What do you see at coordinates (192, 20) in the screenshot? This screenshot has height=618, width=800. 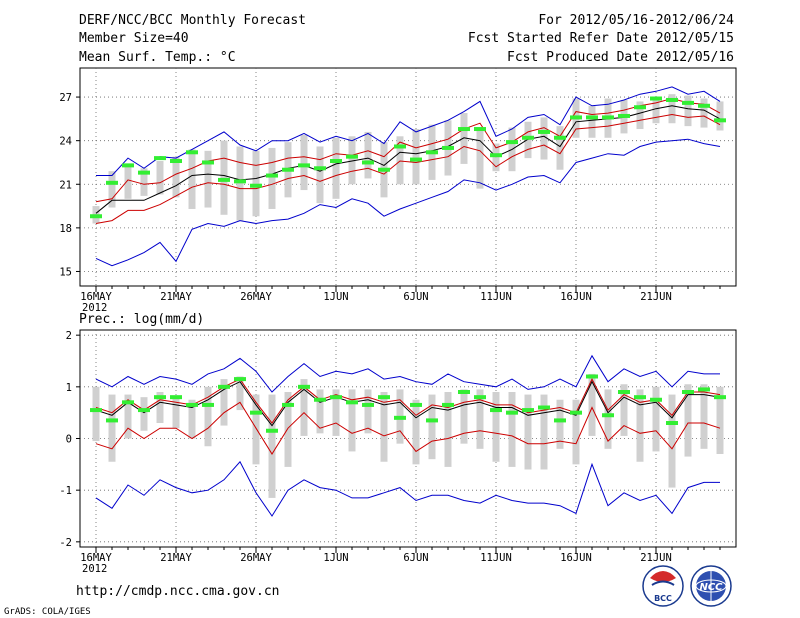 I see `chart-title: DERF/NCC/BCC Monthly Forecast` at bounding box center [192, 20].